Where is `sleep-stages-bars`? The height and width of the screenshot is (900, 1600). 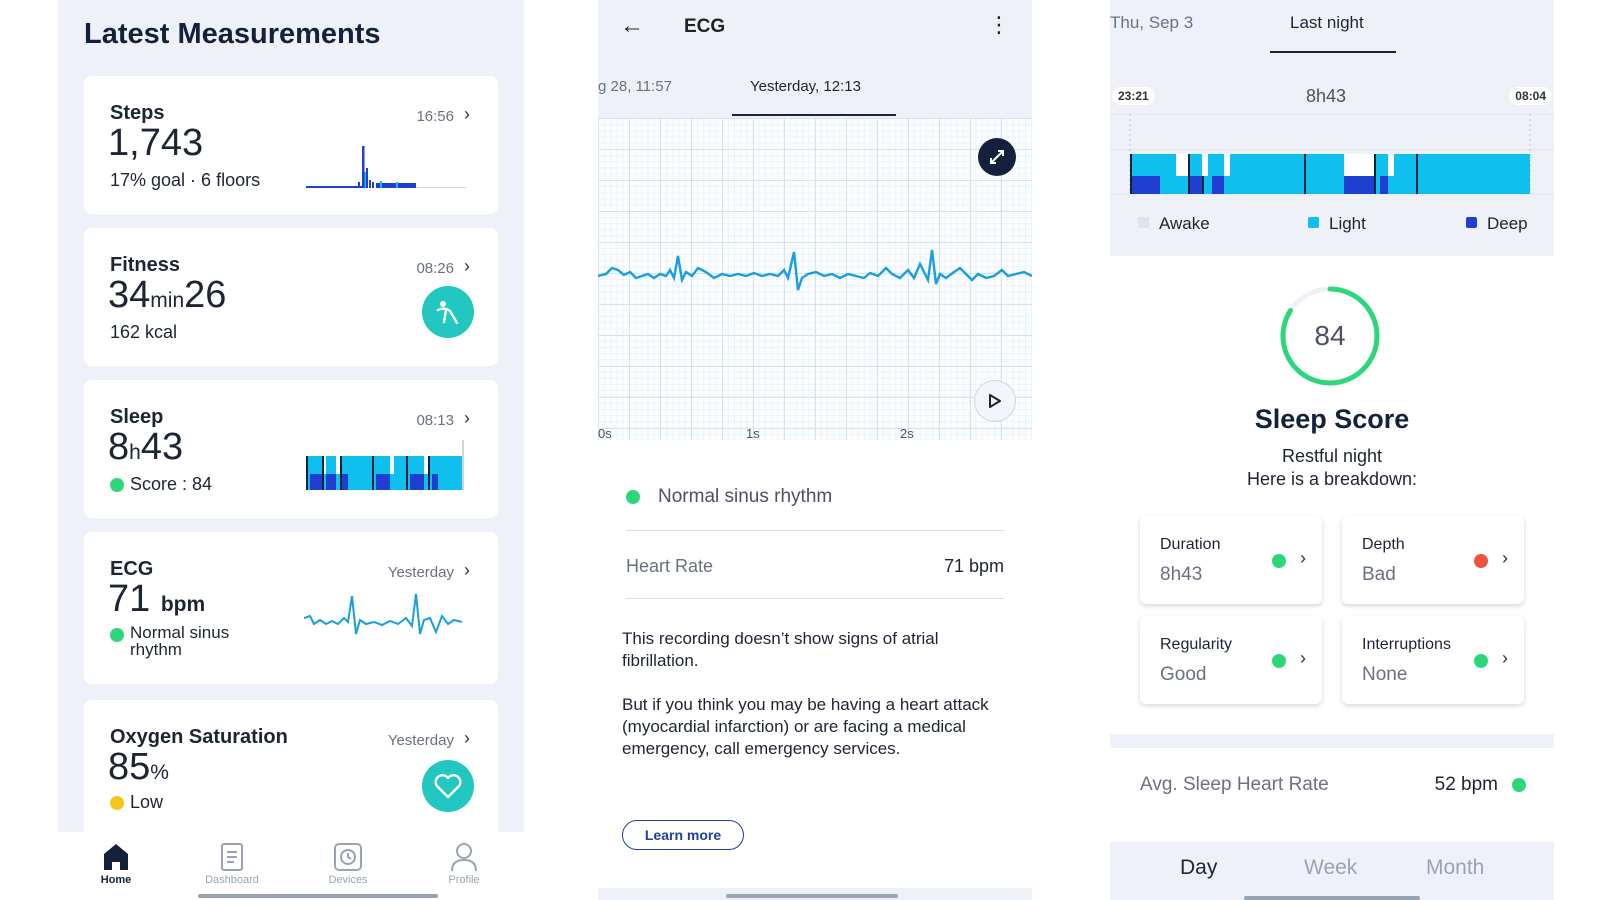
sleep-stages-bars is located at coordinates (1332, 154).